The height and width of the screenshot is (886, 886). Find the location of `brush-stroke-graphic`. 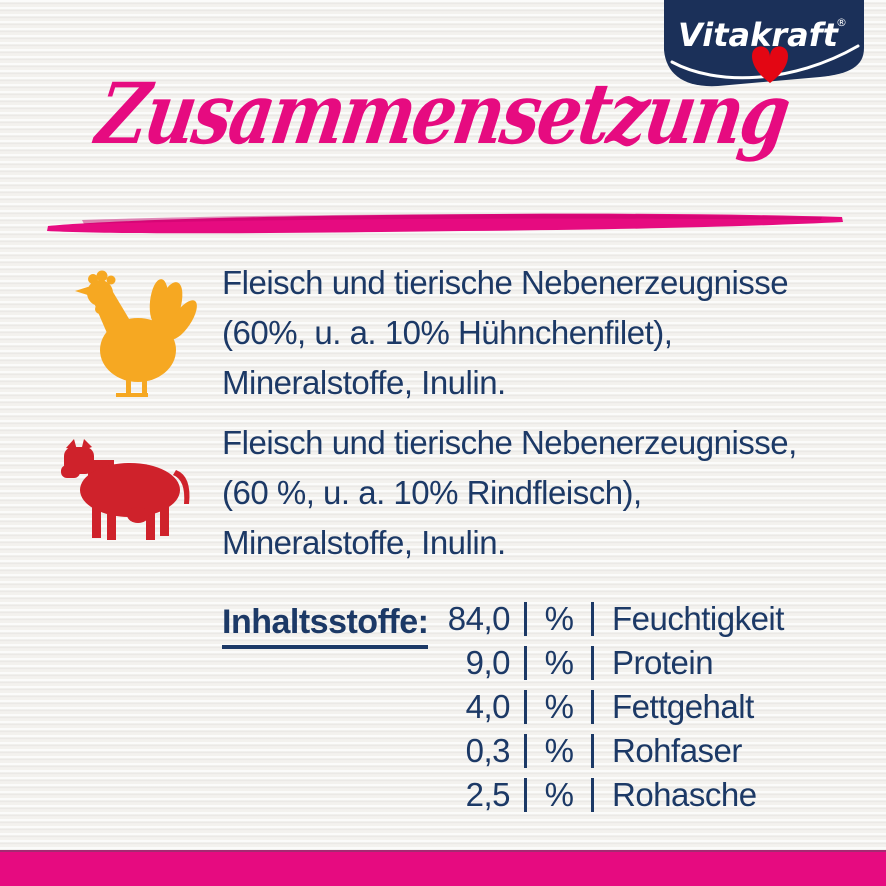

brush-stroke-graphic is located at coordinates (445, 223).